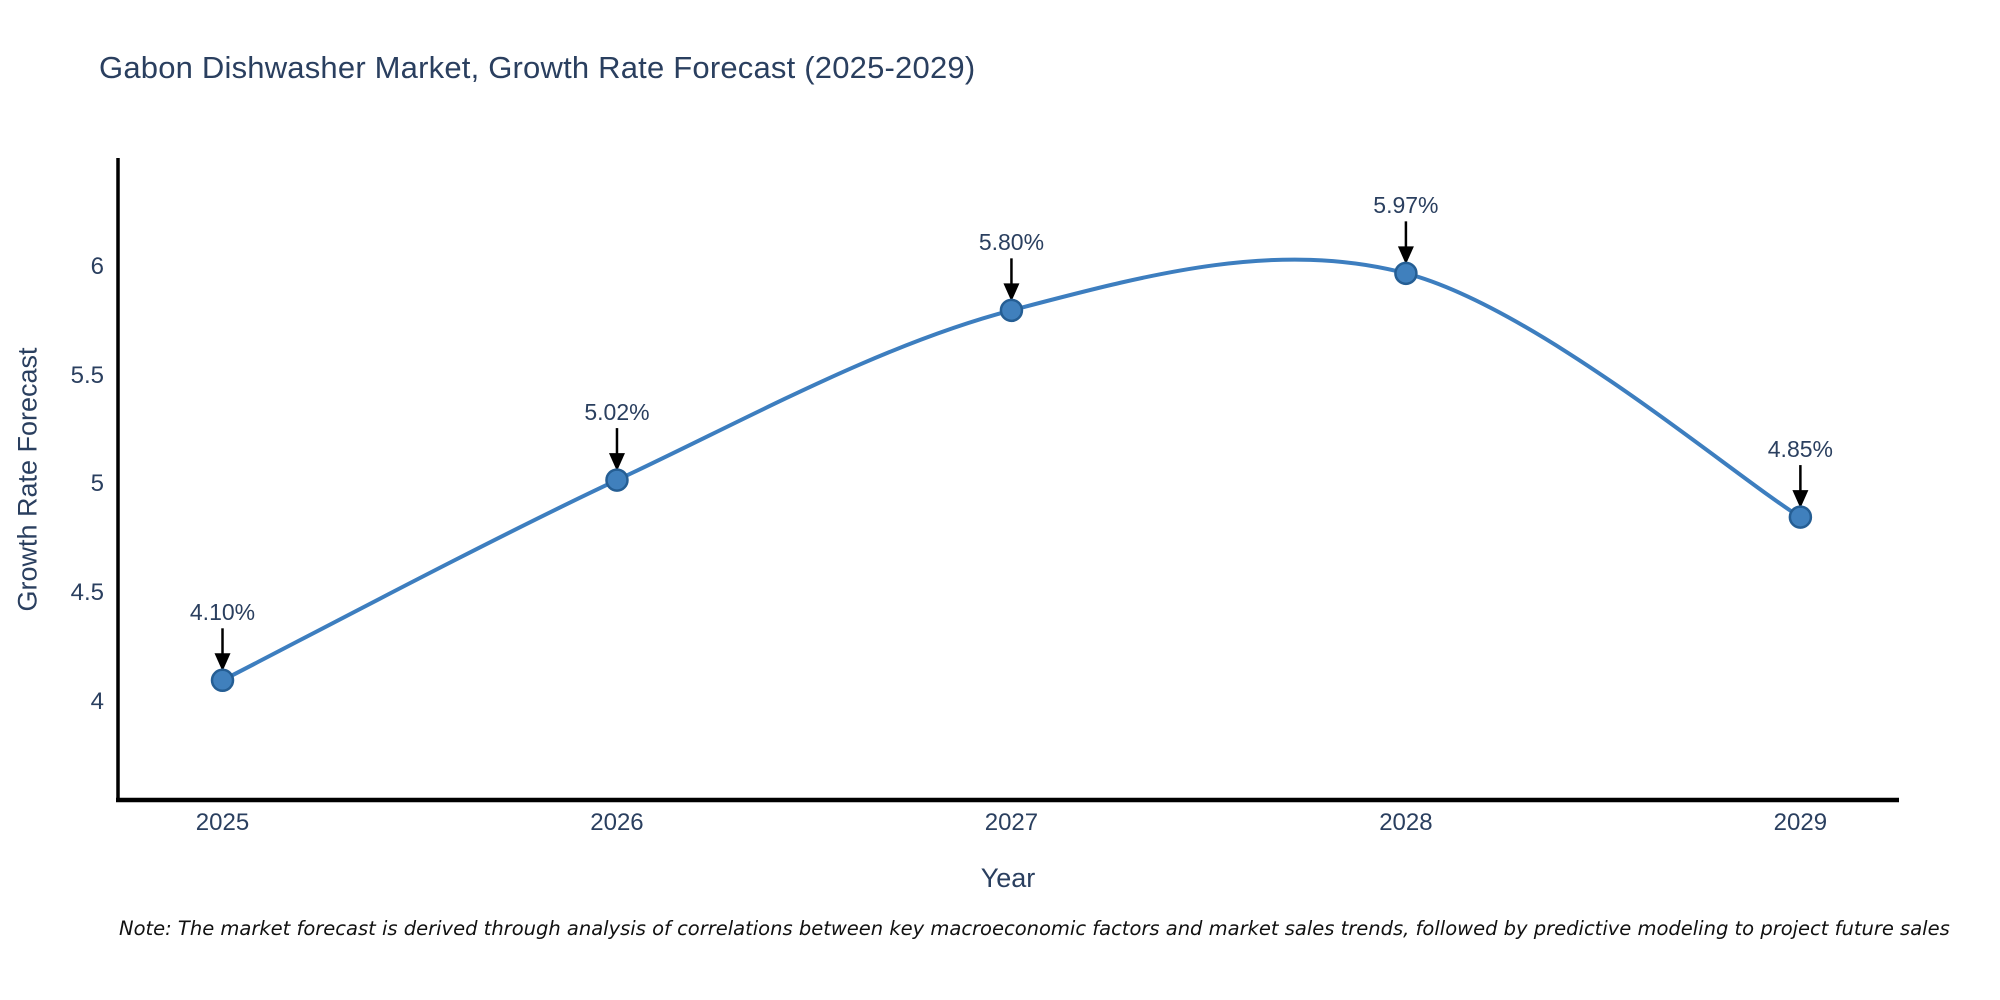 This screenshot has width=2000, height=1000. Describe the element at coordinates (97, 266) in the screenshot. I see `y-tick-label: 6` at that location.